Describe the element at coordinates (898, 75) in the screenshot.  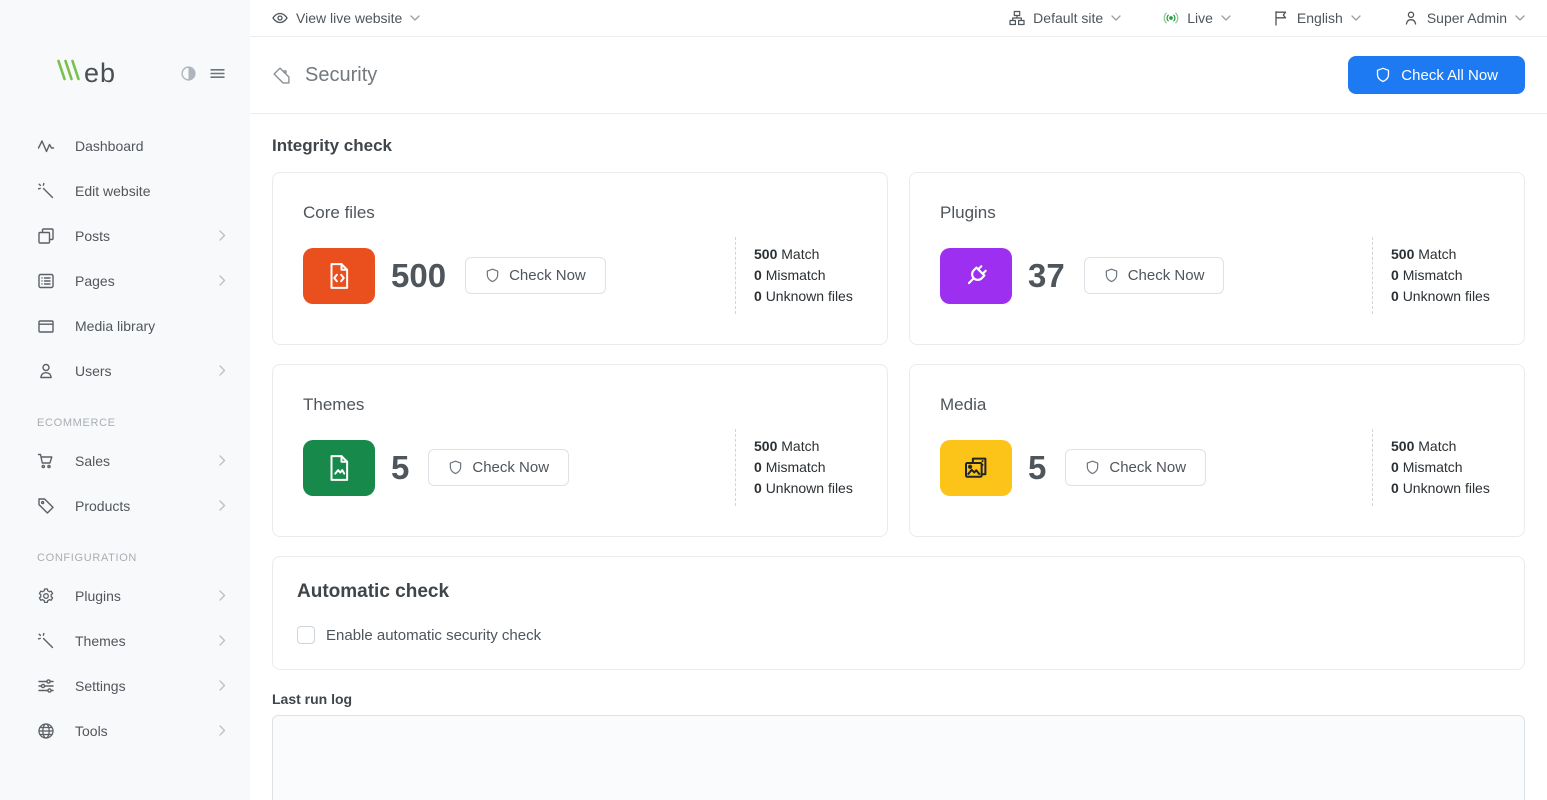
I see `page-header: Security Check All Now` at that location.